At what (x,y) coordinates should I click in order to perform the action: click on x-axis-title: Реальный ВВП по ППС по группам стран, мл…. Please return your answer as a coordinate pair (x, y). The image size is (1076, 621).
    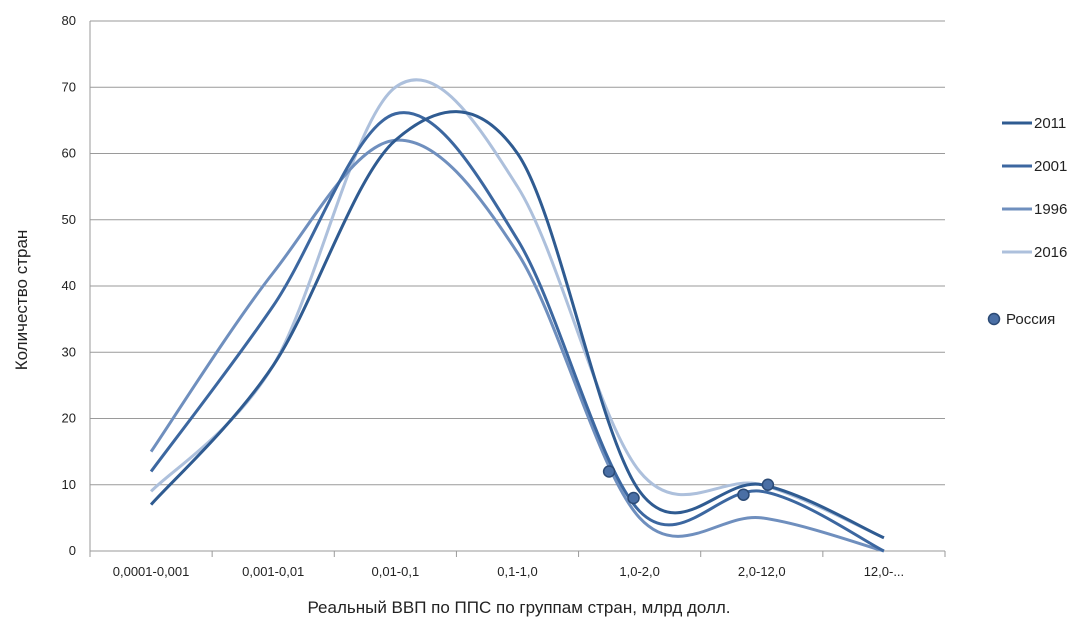
    Looking at the image, I should click on (518, 607).